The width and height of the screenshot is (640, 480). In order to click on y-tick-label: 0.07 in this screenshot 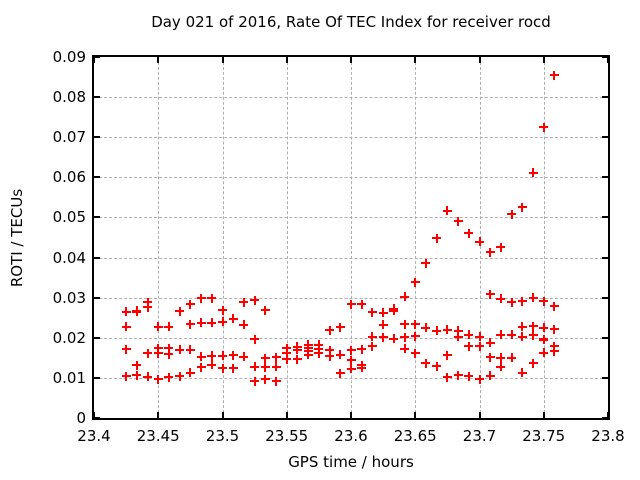, I will do `click(69, 137)`.